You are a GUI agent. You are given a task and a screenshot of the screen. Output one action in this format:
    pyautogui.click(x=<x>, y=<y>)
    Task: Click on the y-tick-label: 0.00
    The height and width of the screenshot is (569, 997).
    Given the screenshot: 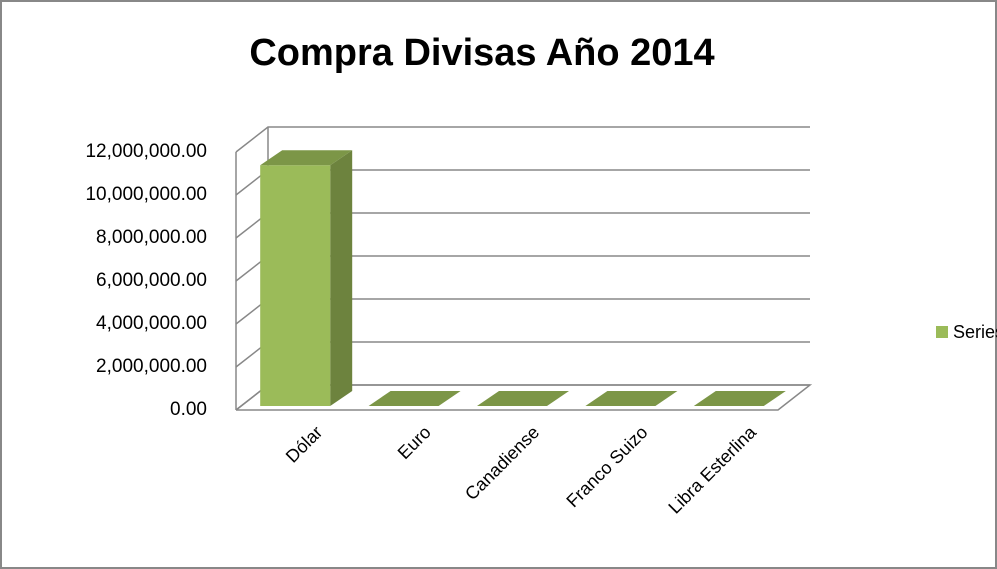 What is the action you would take?
    pyautogui.click(x=188, y=409)
    